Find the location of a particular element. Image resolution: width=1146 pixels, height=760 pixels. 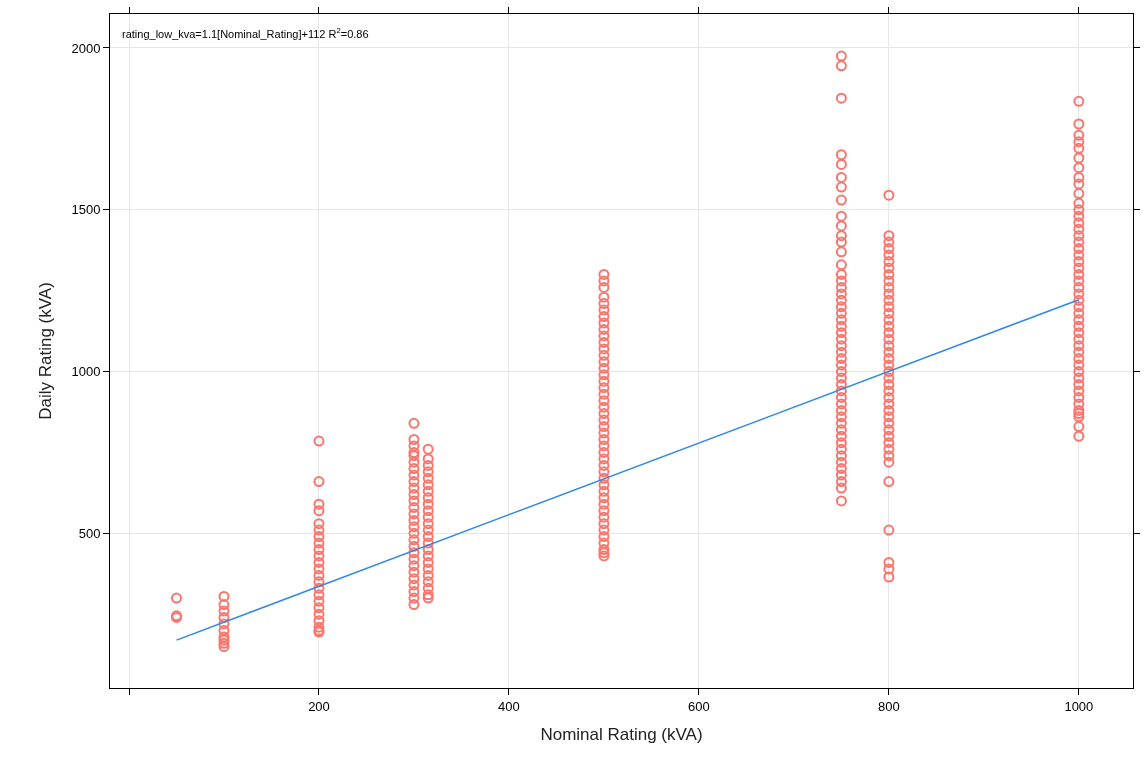

x-tick-label: 800 is located at coordinates (889, 706).